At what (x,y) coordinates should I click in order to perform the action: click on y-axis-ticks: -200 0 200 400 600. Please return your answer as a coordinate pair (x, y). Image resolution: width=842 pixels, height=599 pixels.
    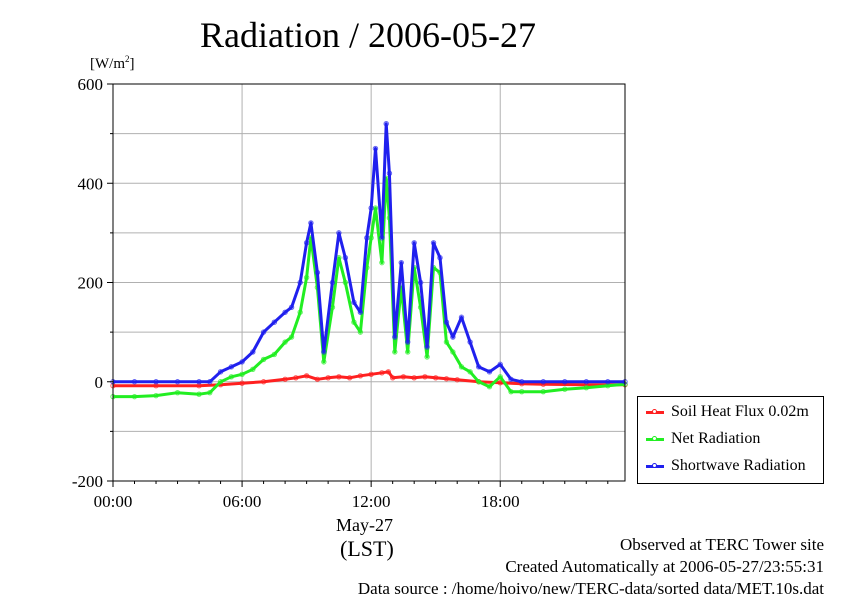
    Looking at the image, I should click on (92, 283).